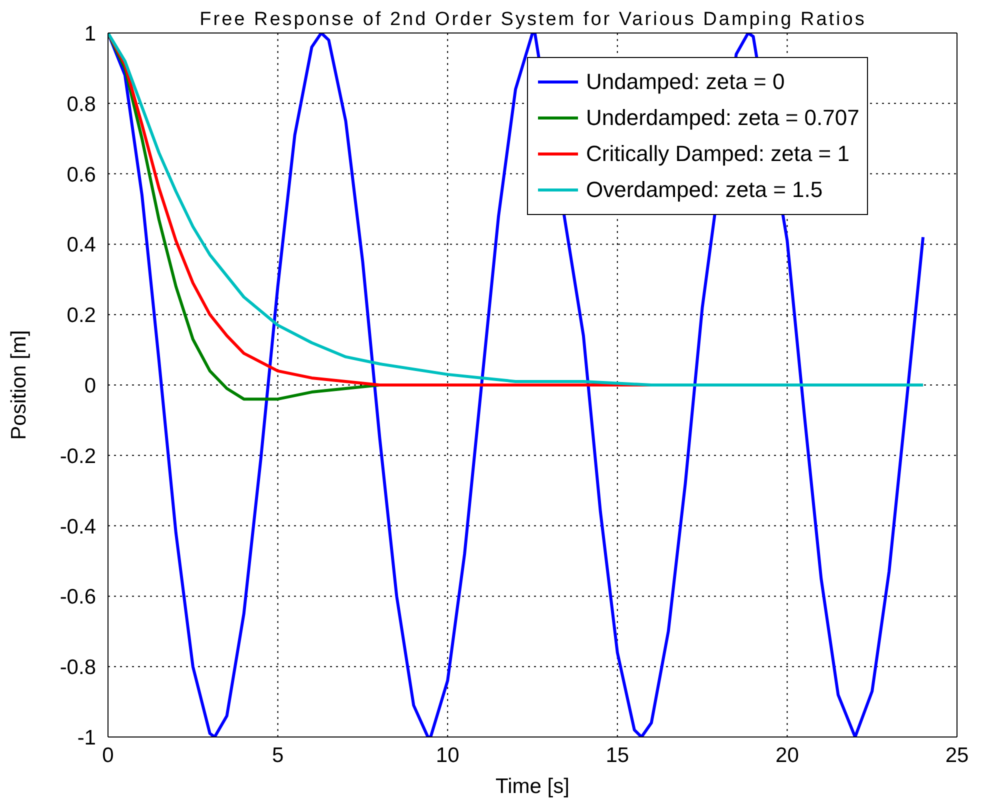 The image size is (991, 807). What do you see at coordinates (90, 386) in the screenshot?
I see `y-tick-label: 0` at bounding box center [90, 386].